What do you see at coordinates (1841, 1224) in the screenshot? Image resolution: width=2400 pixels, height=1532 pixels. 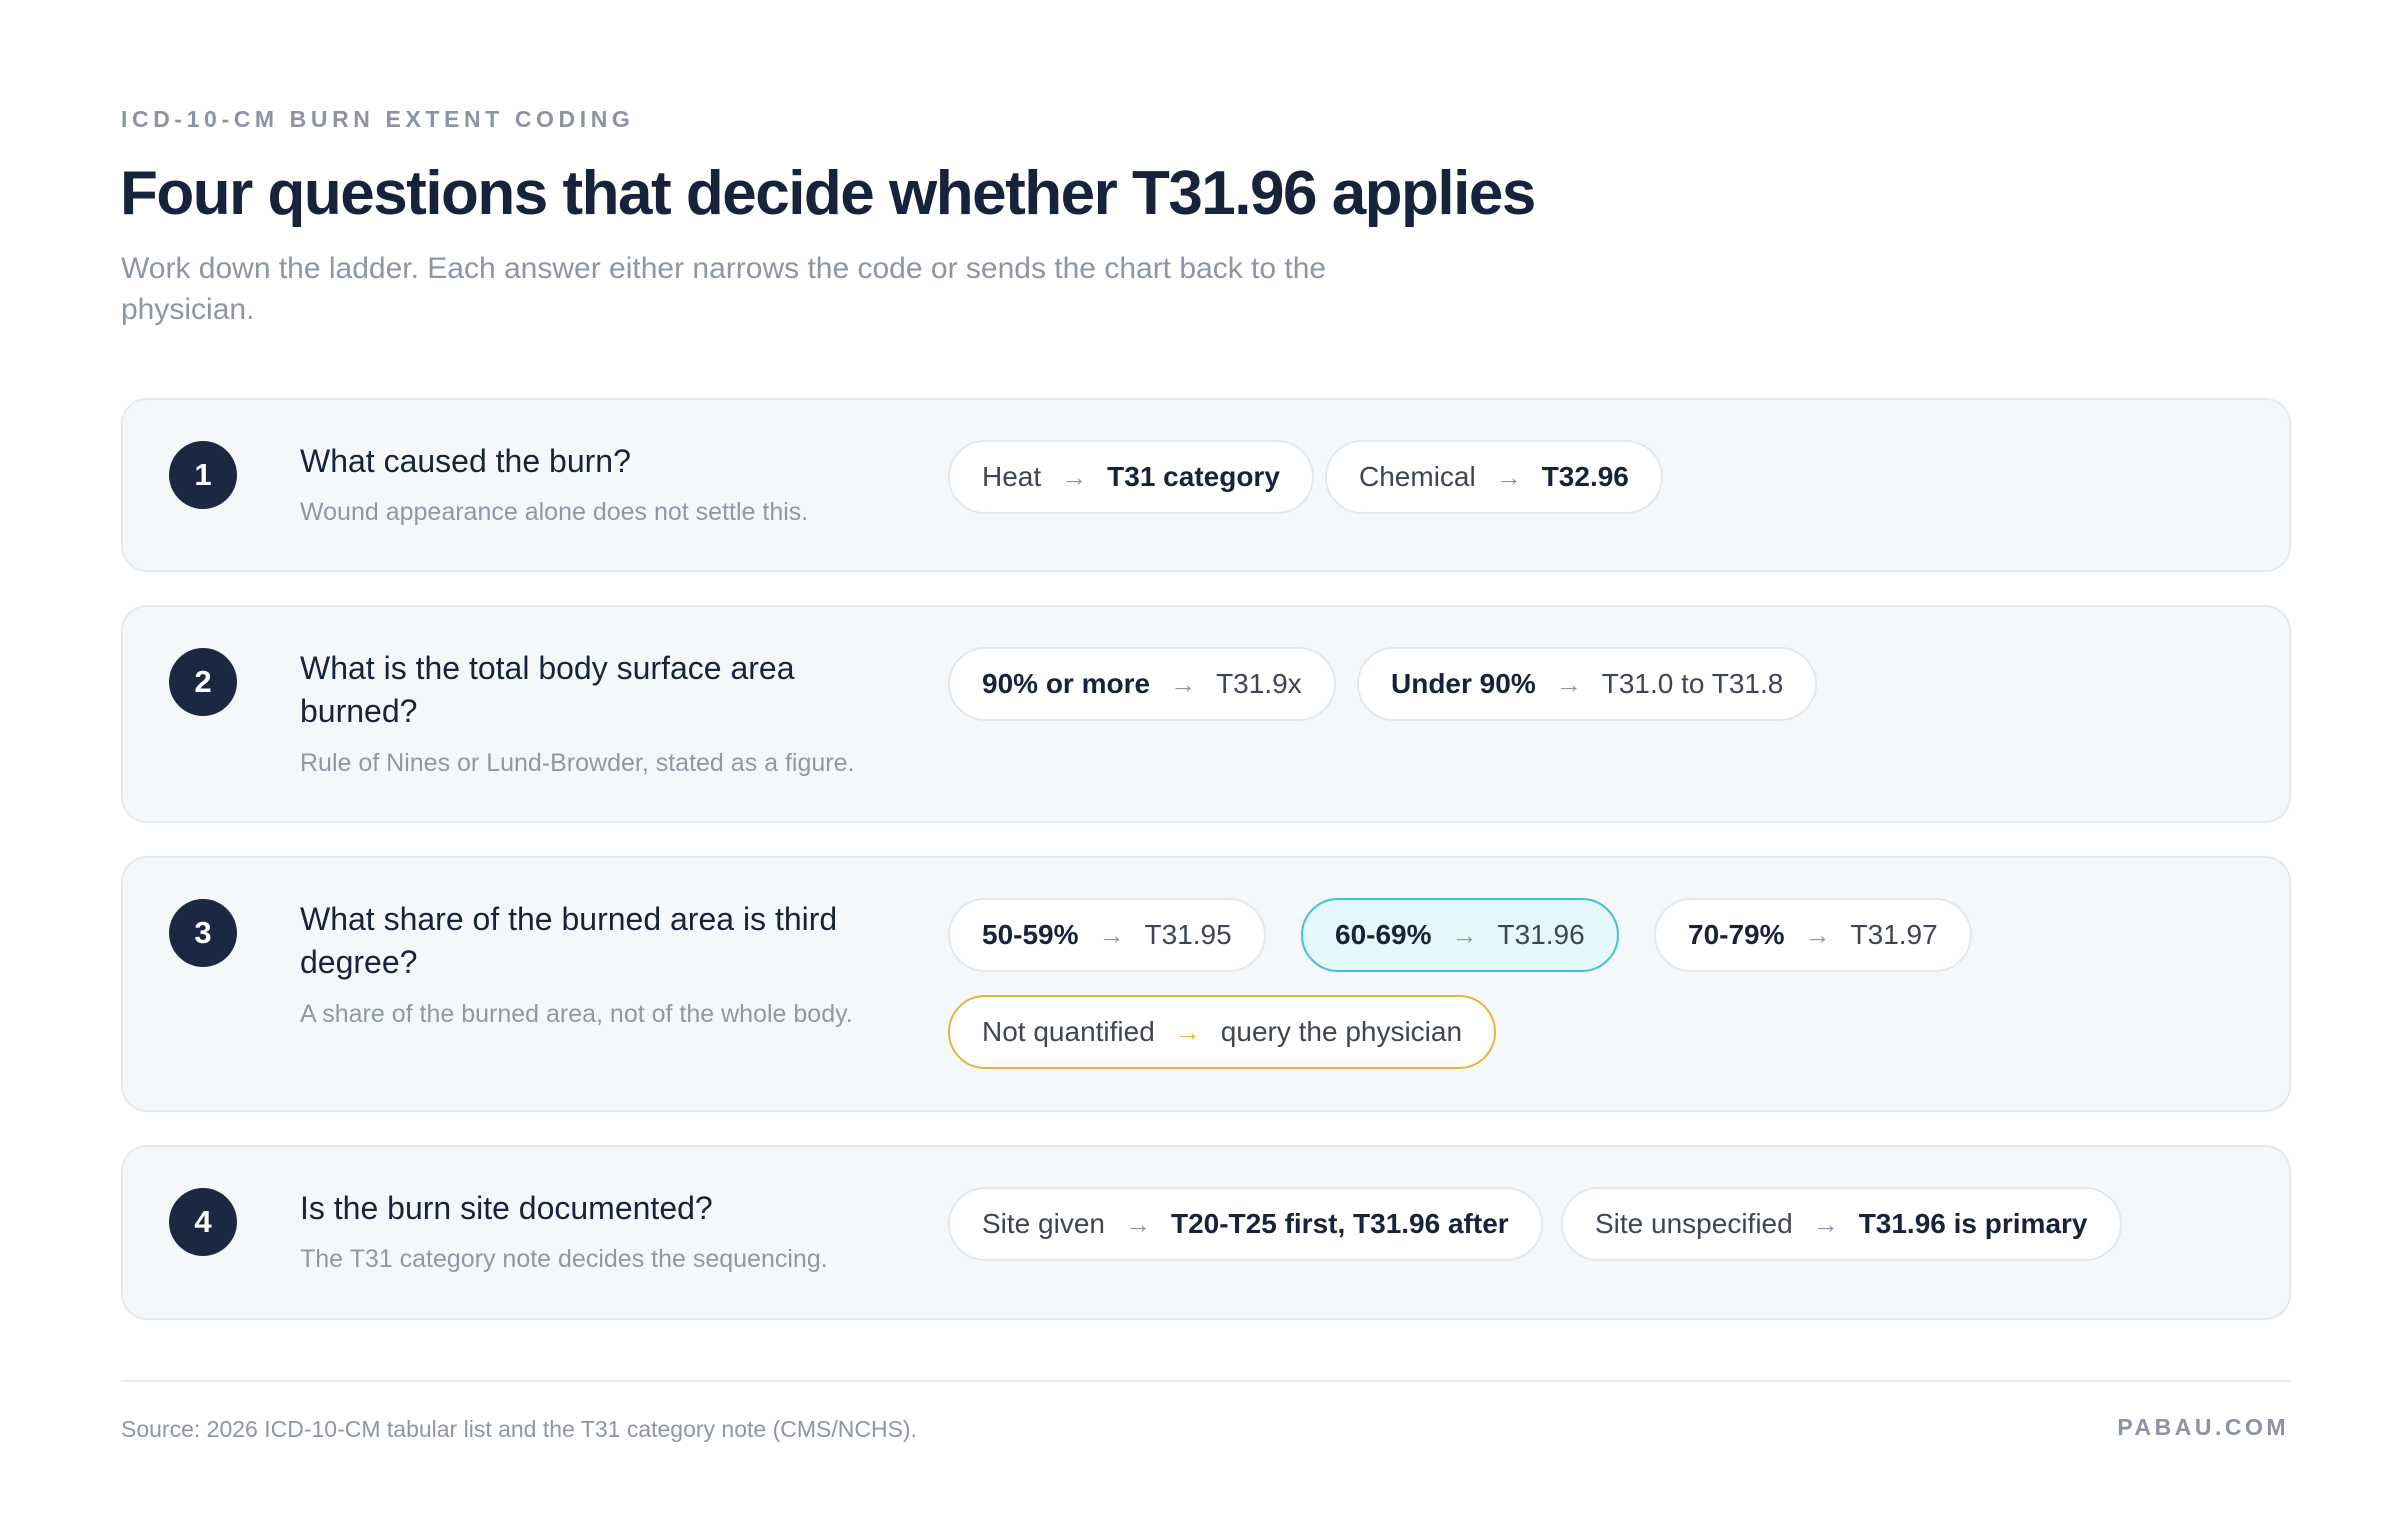 I see `option-pill-site-unspecified: Site unspecified → T31.96 is primary` at bounding box center [1841, 1224].